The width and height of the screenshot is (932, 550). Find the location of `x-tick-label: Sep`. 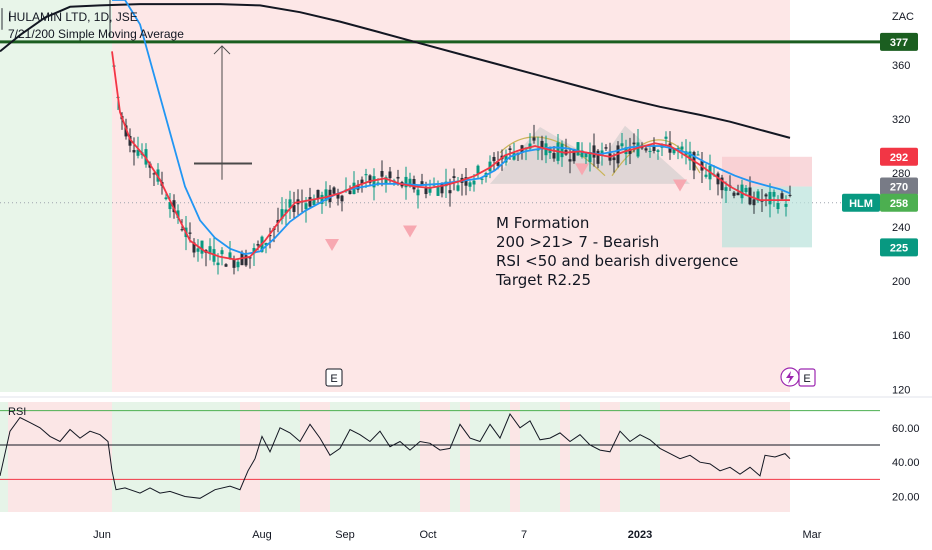

x-tick-label: Sep is located at coordinates (345, 535).